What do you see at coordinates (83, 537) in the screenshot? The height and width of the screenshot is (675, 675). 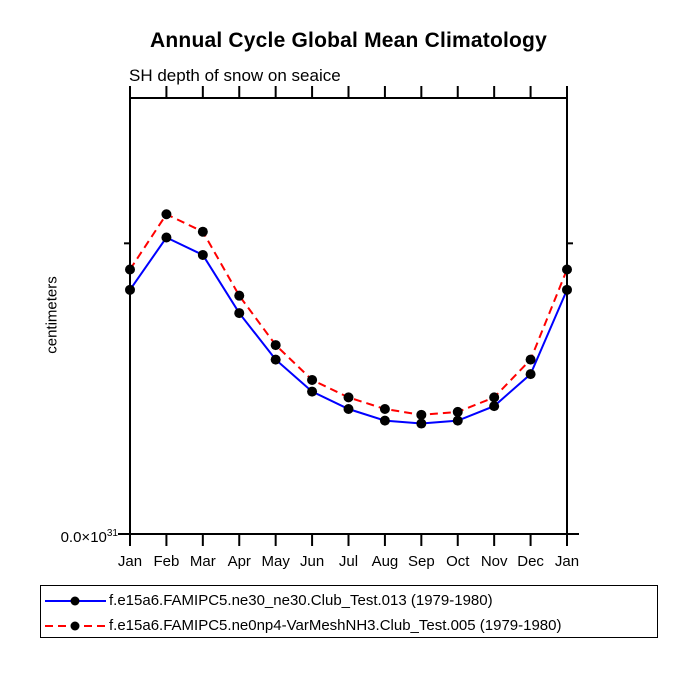 I see `y-tick-mantissa: 0.0×10` at bounding box center [83, 537].